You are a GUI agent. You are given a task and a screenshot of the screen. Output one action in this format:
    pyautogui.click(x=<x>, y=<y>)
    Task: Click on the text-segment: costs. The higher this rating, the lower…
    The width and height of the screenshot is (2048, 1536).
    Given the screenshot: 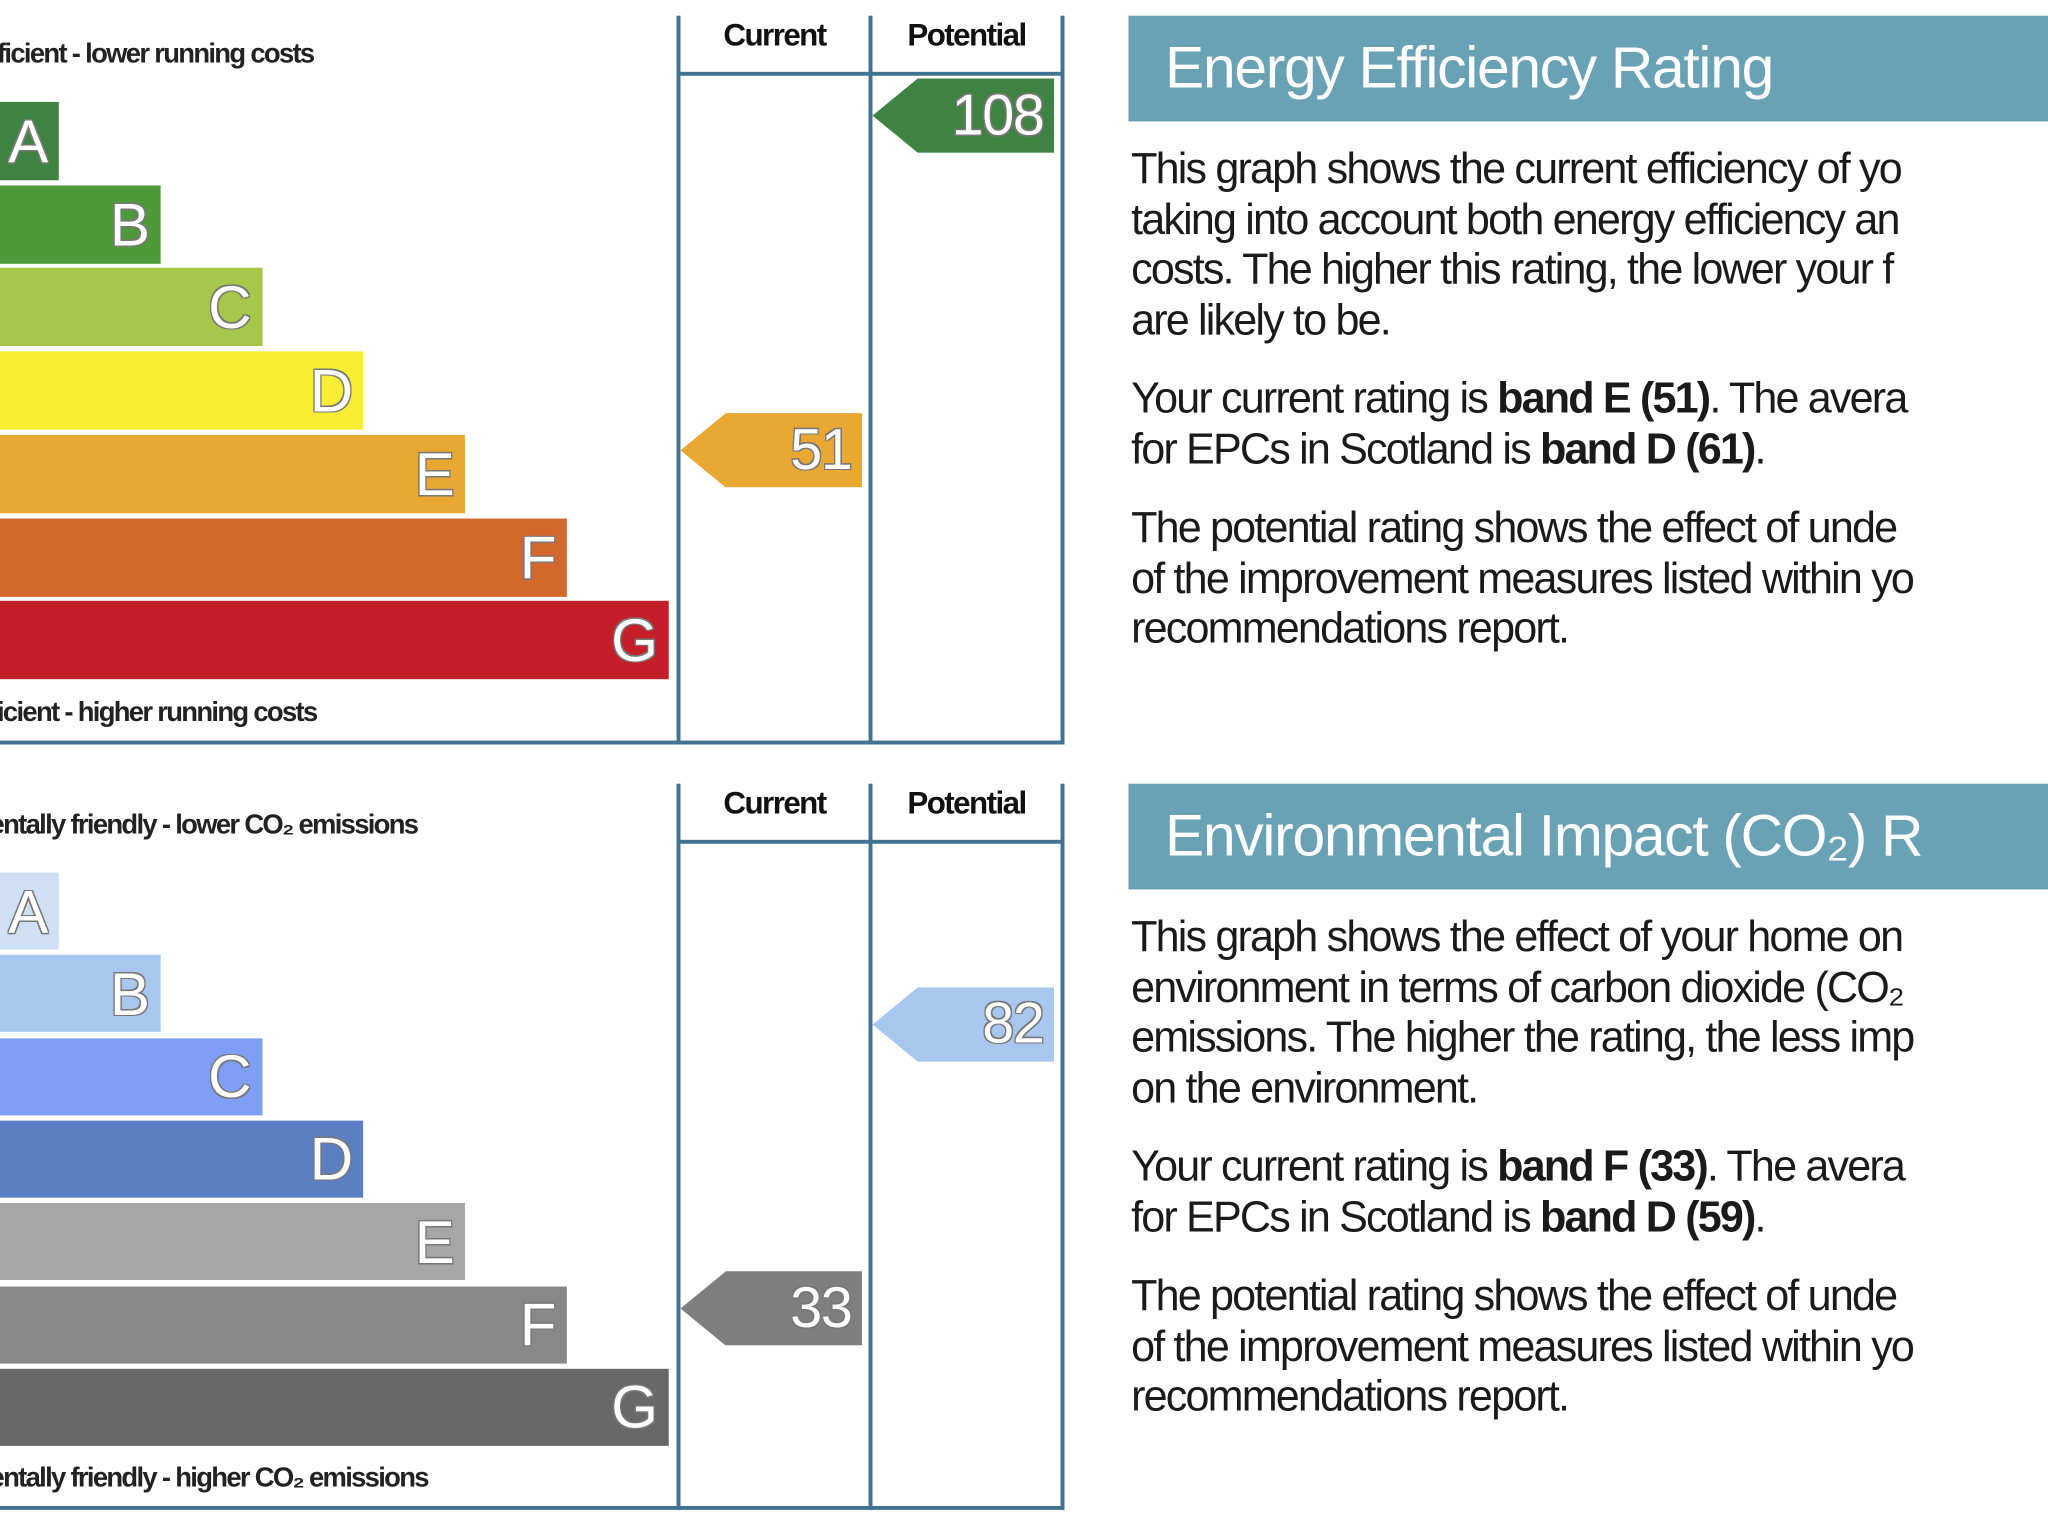 What is the action you would take?
    pyautogui.click(x=1512, y=268)
    